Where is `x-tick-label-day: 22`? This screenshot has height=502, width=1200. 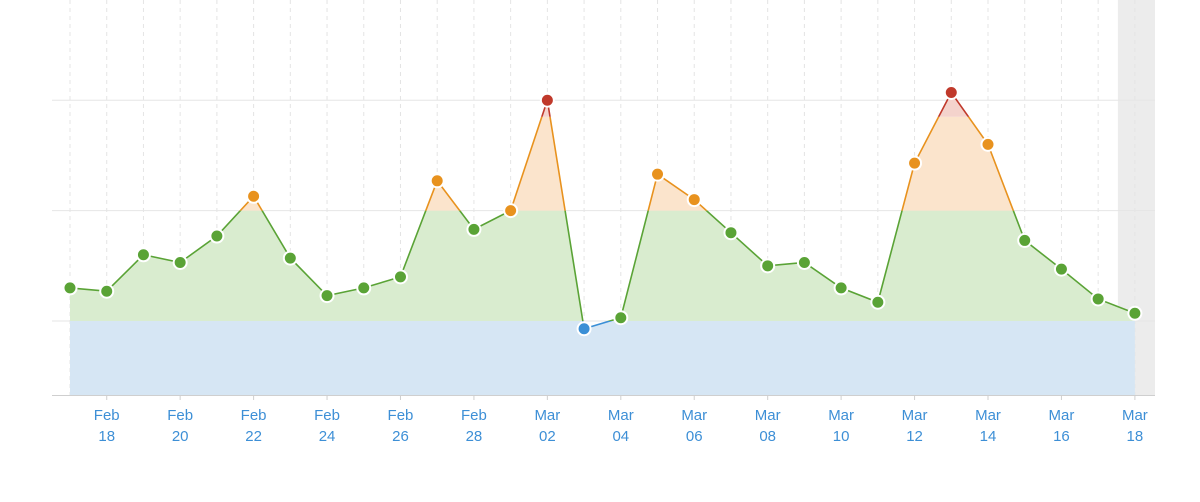 x-tick-label-day: 22 is located at coordinates (253, 436).